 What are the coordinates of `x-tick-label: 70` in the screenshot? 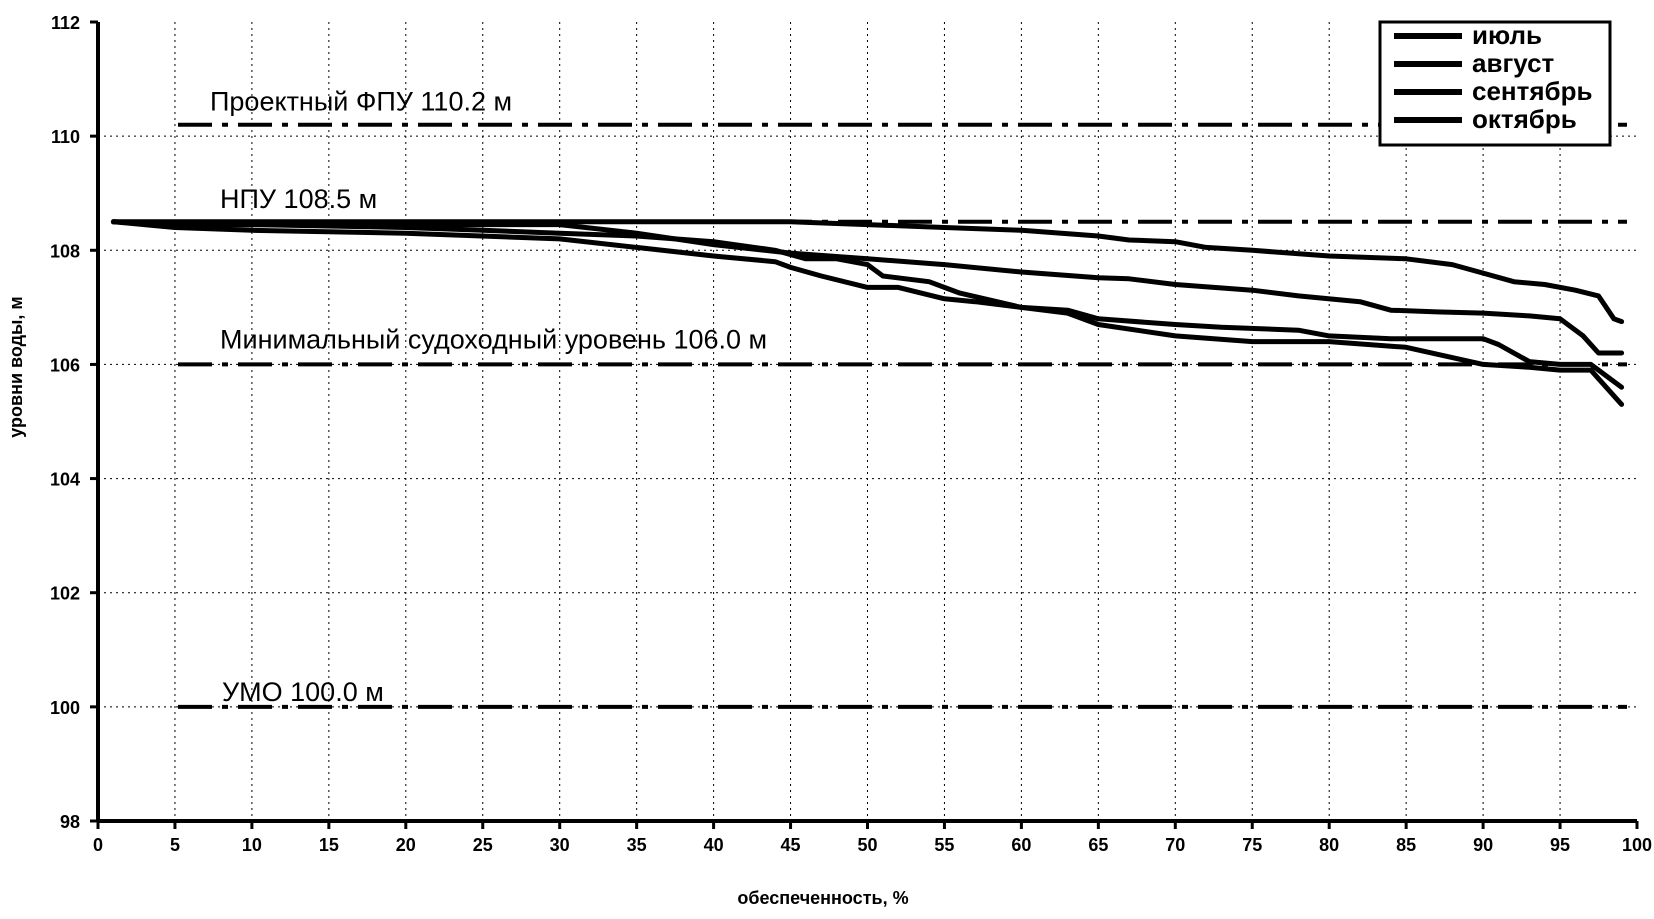 It's located at (1175, 845).